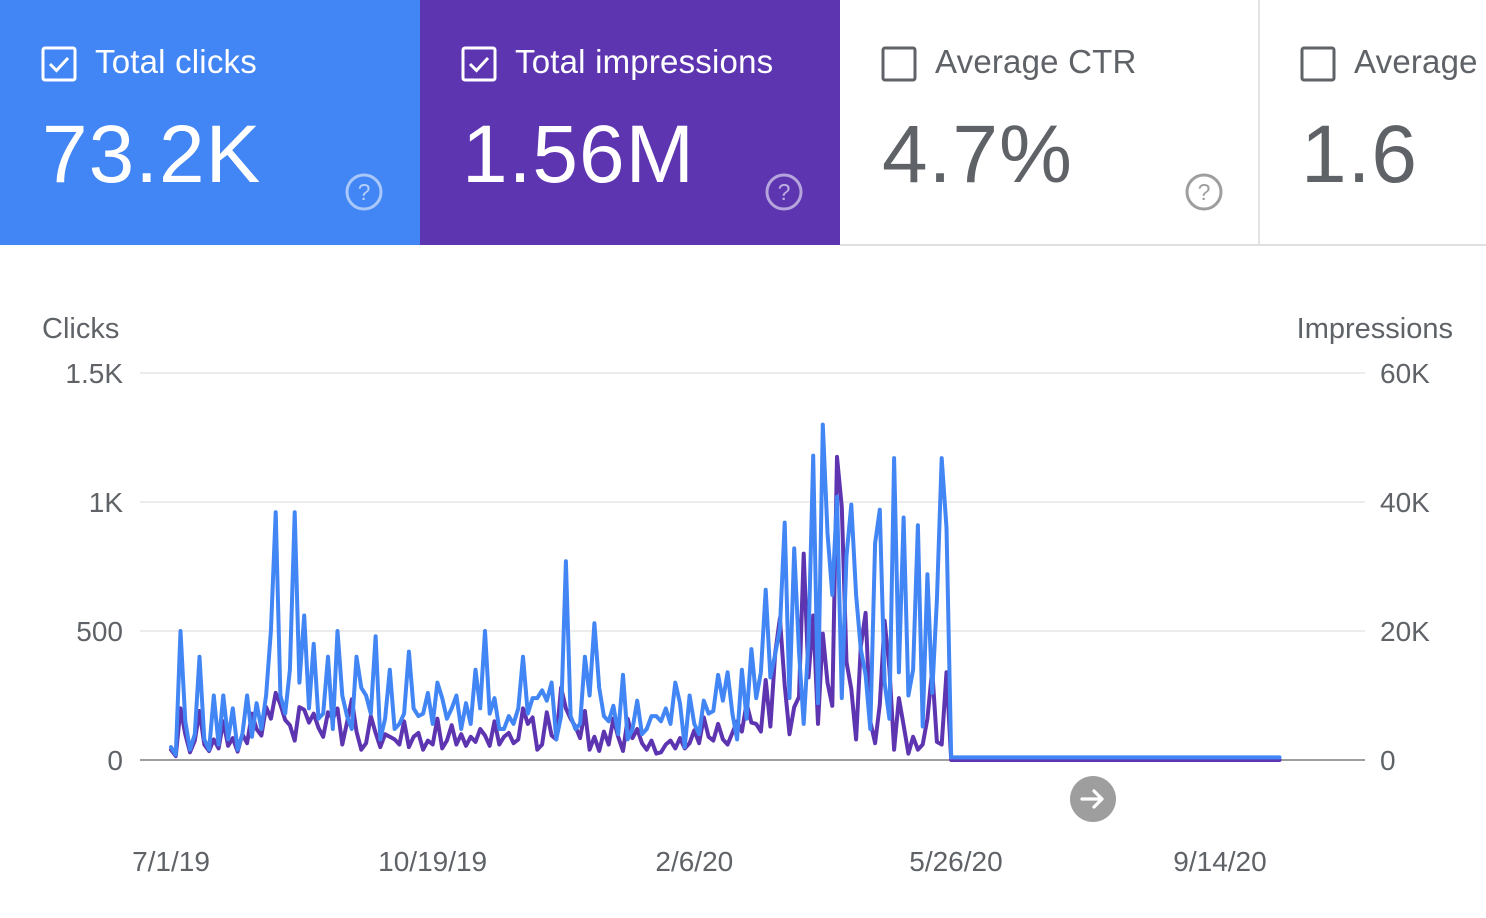 Image resolution: width=1486 pixels, height=918 pixels. I want to click on right-axis-tick-label: 20K, so click(1405, 631).